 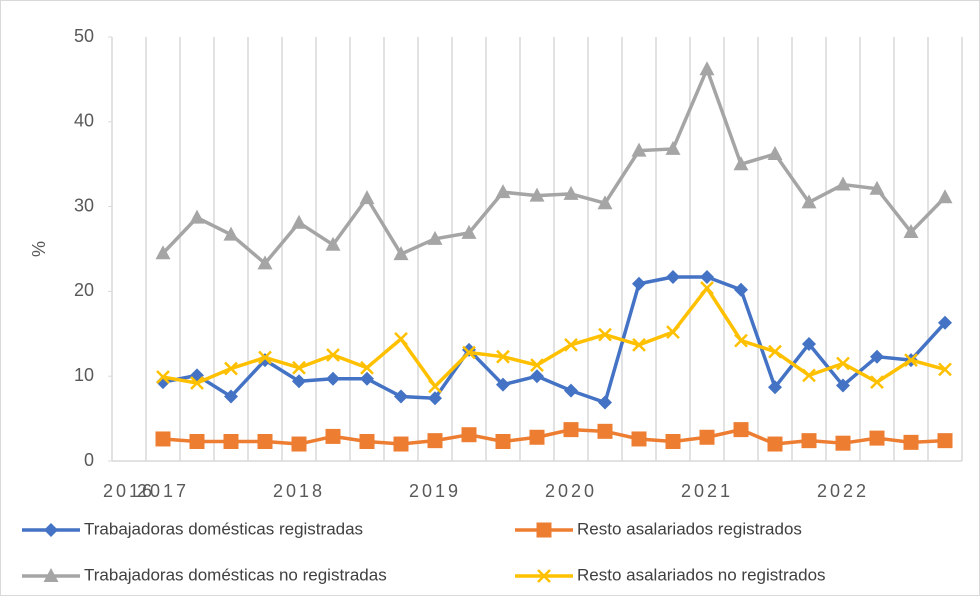 I want to click on x-tick-label: 2020, so click(x=571, y=491).